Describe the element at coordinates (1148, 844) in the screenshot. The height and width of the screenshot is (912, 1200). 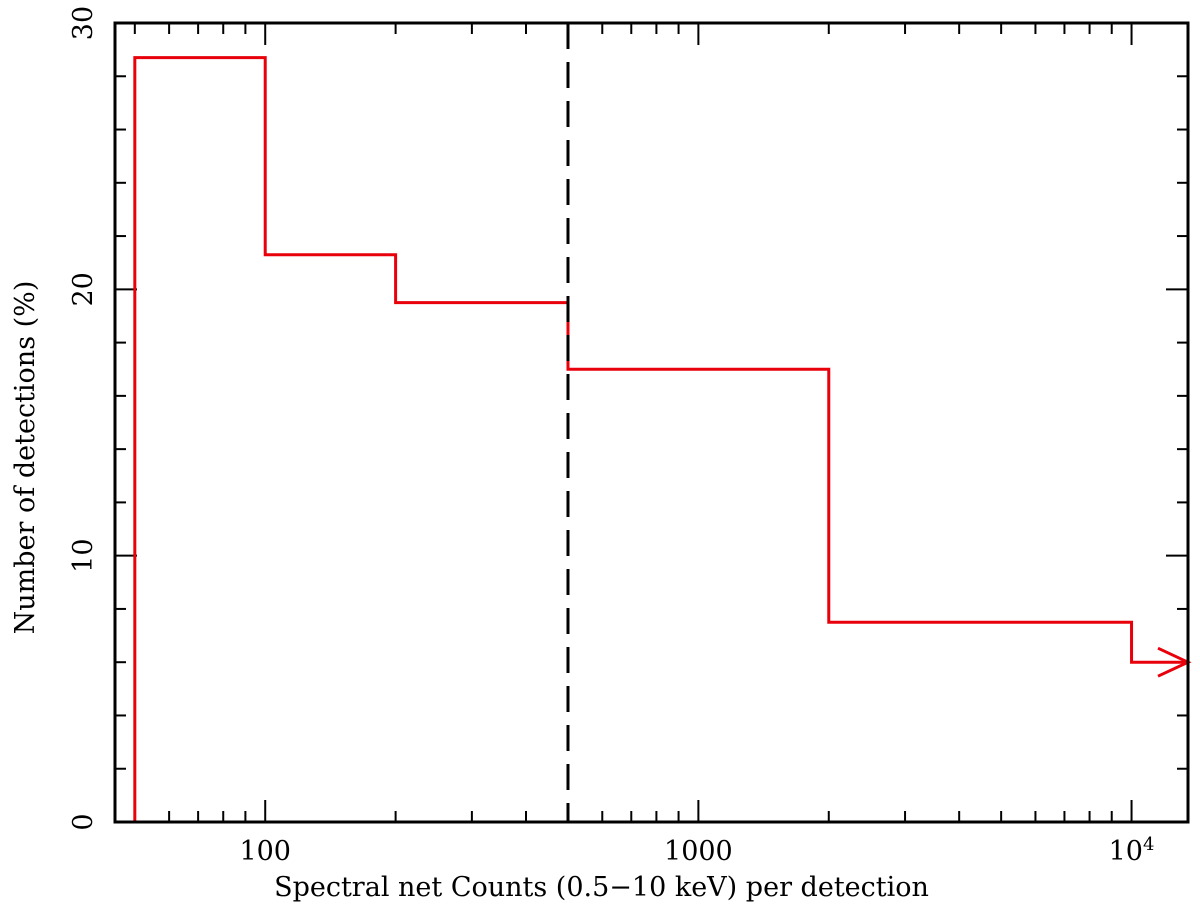
I see `x-tick-label-exponent: 4` at that location.